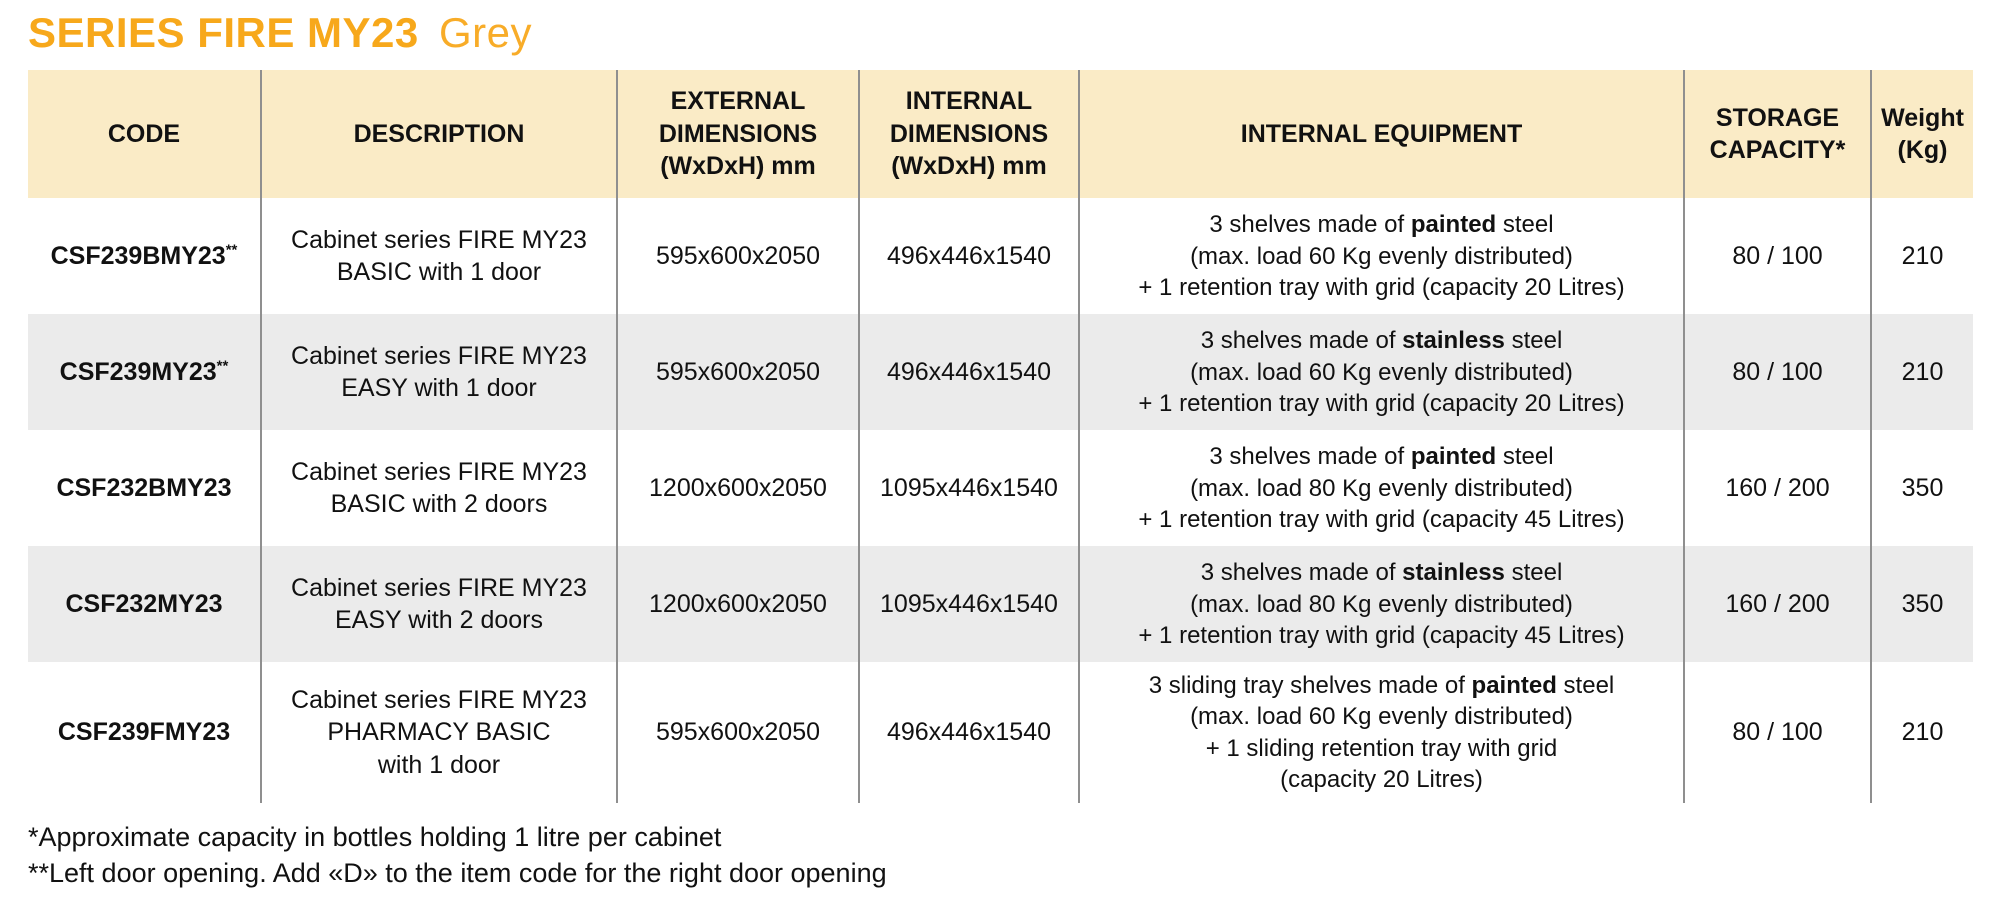 The width and height of the screenshot is (2000, 897). What do you see at coordinates (145, 134) in the screenshot?
I see `header-code: CODE` at bounding box center [145, 134].